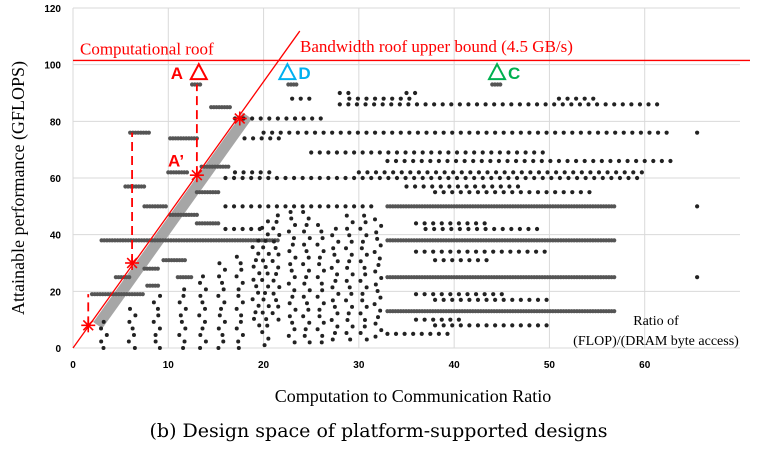 The image size is (757, 458). Describe the element at coordinates (645, 365) in the screenshot. I see `x-tick-label: 60` at that location.